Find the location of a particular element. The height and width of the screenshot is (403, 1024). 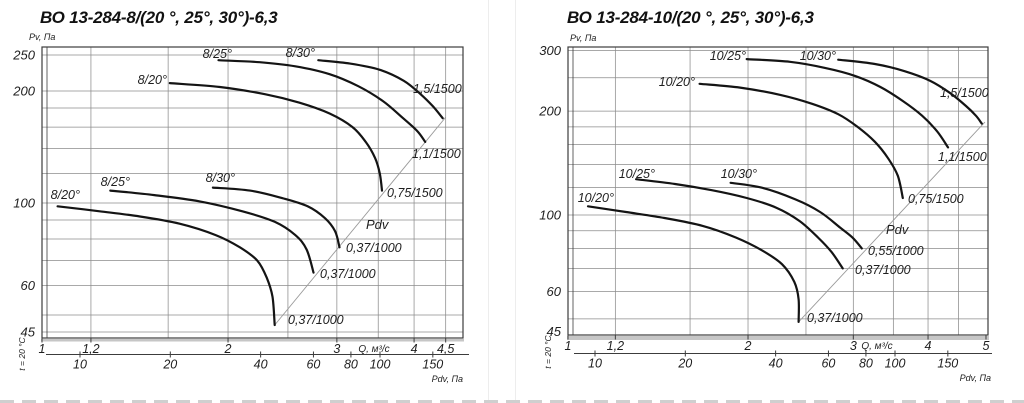

power-label-10/30° 1500rpm: 1,5/1500 is located at coordinates (964, 93).